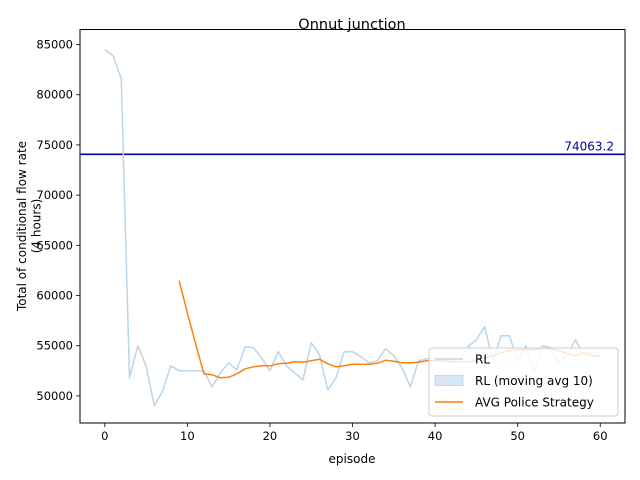 Image resolution: width=640 pixels, height=480 pixels. I want to click on x-tick-label: 10, so click(187, 436).